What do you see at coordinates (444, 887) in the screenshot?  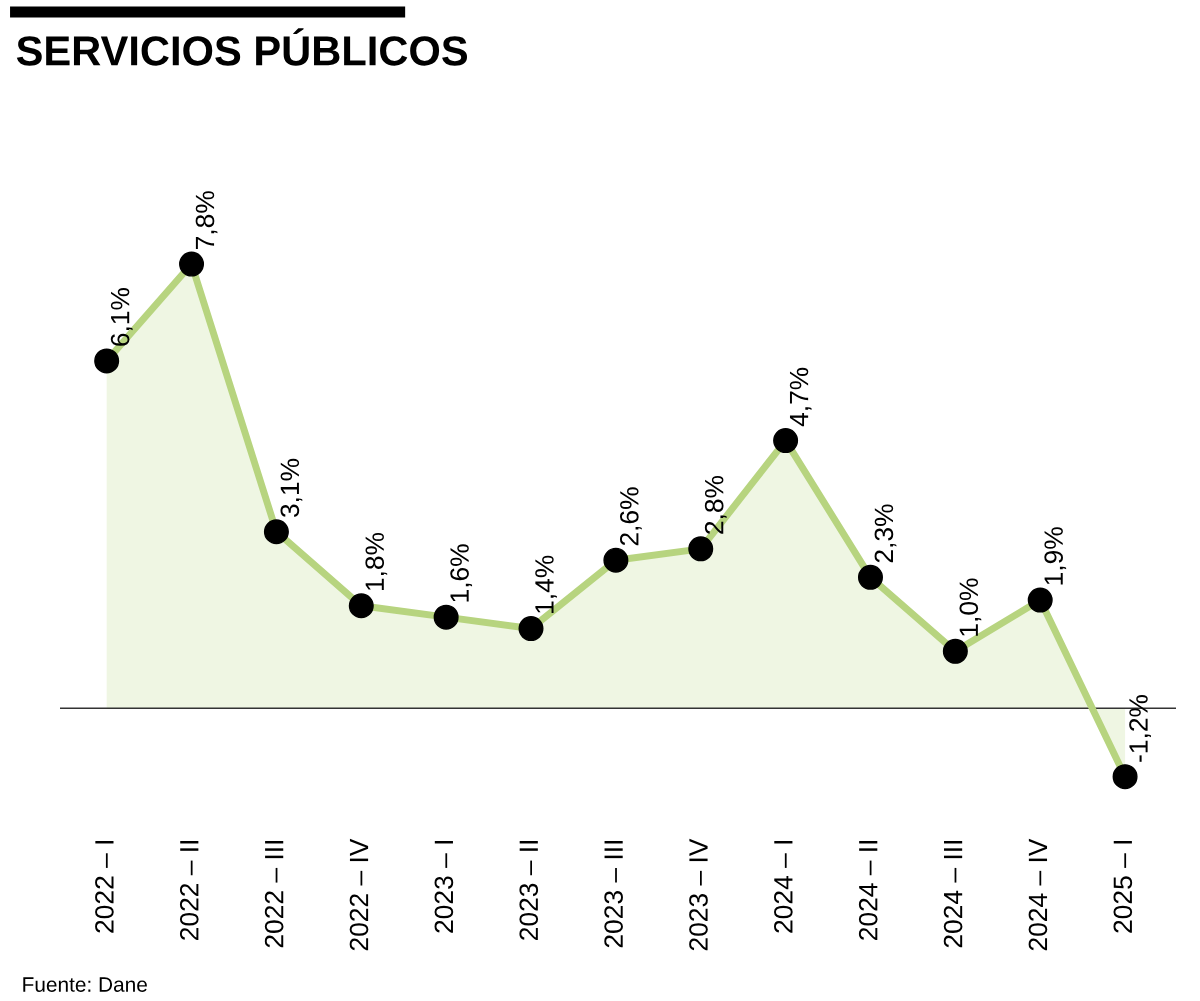 I see `x-tick-label: 2023 – I` at bounding box center [444, 887].